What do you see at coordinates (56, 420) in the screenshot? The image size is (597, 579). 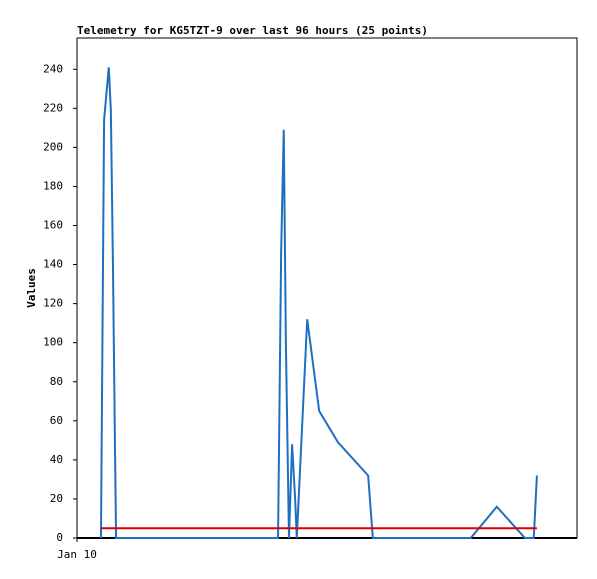 I see `y-tick-label: 60` at bounding box center [56, 420].